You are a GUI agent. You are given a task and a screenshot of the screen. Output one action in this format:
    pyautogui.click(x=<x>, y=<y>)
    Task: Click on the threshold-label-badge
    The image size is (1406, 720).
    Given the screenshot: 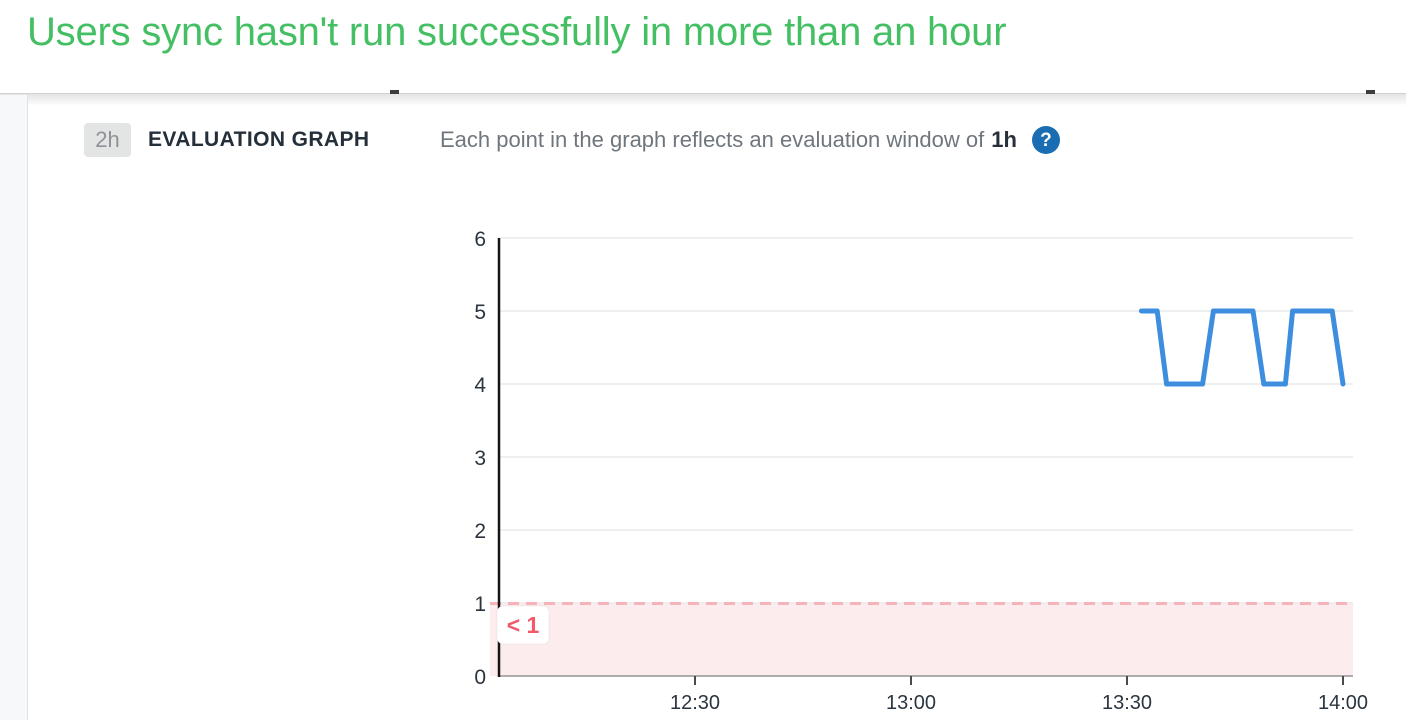 What is the action you would take?
    pyautogui.click(x=523, y=625)
    